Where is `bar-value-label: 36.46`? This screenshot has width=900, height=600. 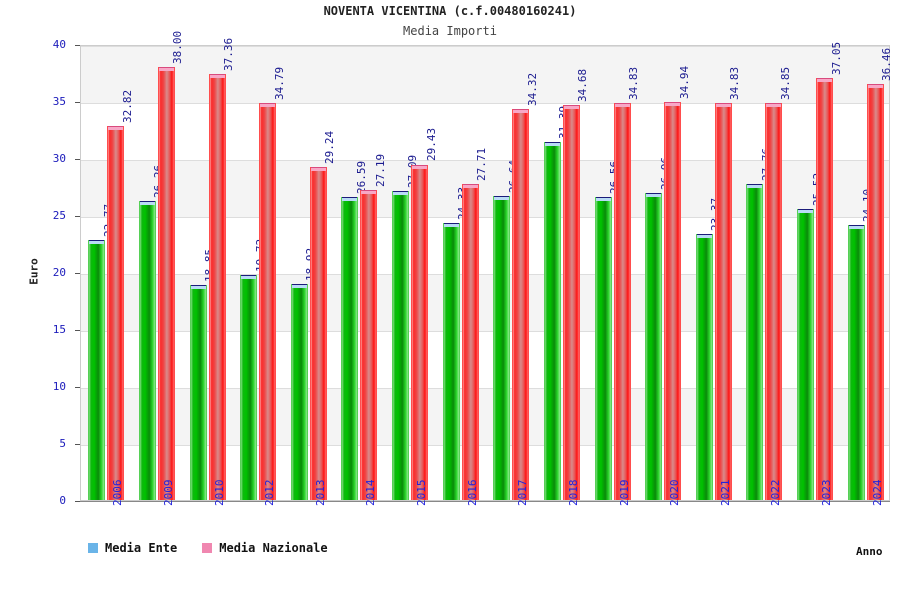
bar-value-label: 36.46 is located at coordinates (887, 65).